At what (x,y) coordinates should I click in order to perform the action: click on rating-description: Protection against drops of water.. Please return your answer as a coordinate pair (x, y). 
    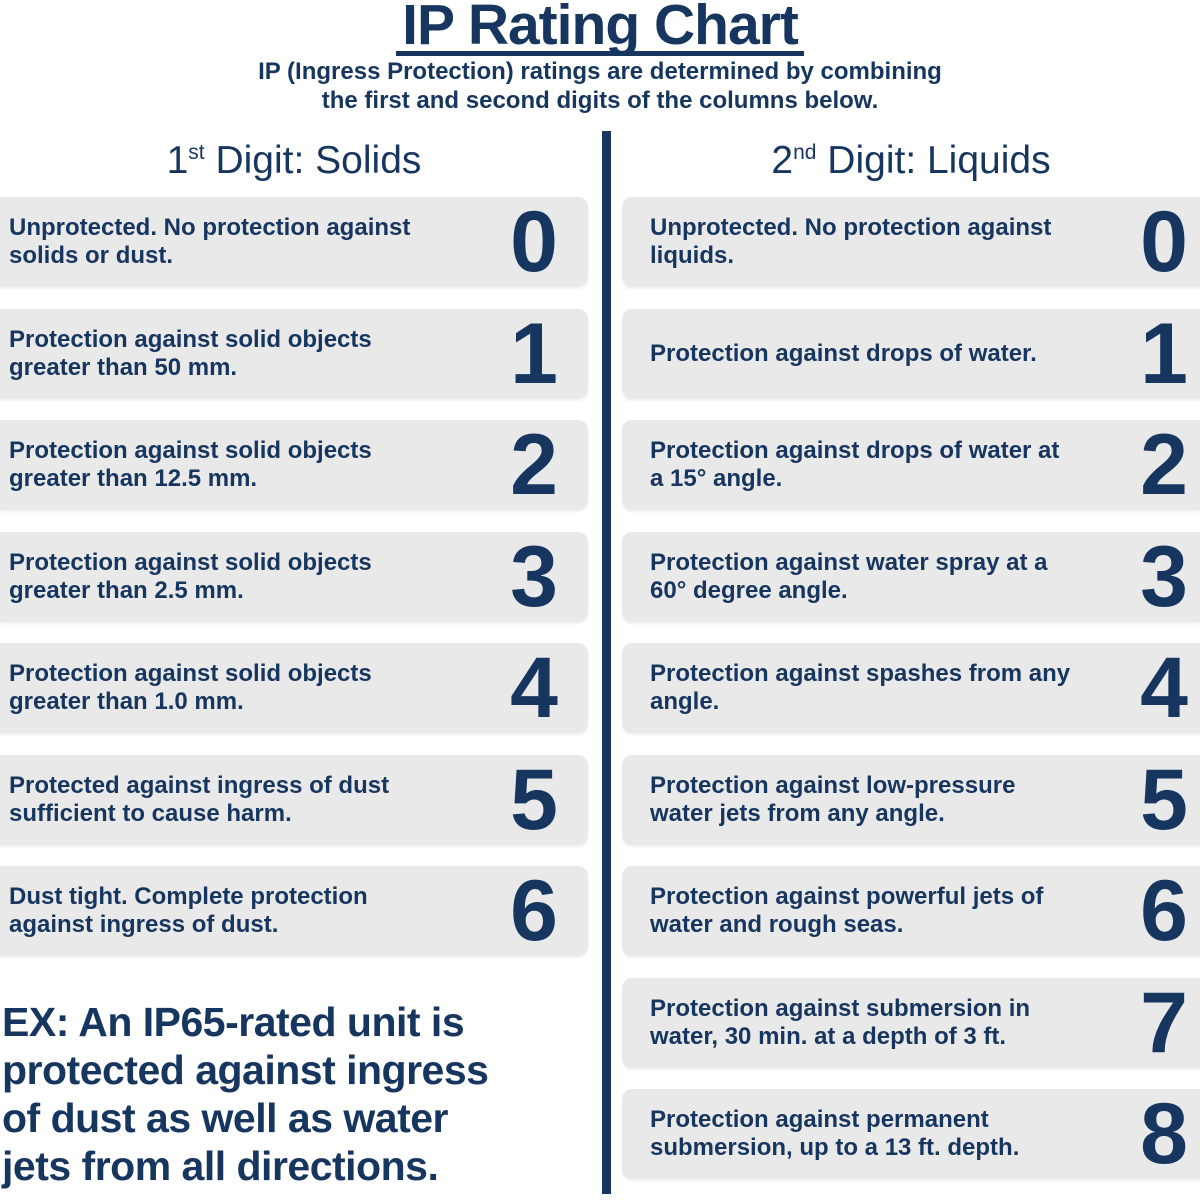
    Looking at the image, I should click on (843, 353).